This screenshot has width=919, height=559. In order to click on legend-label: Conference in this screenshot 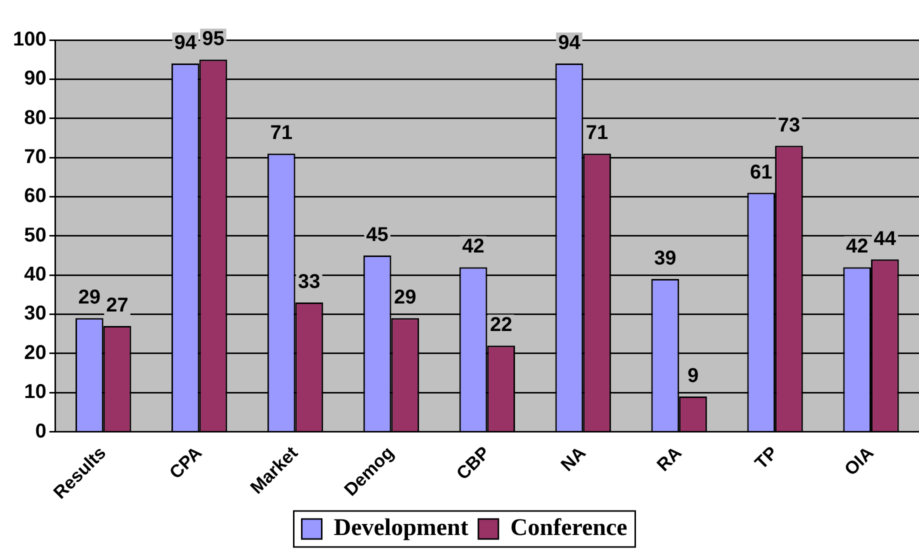, I will do `click(569, 528)`.